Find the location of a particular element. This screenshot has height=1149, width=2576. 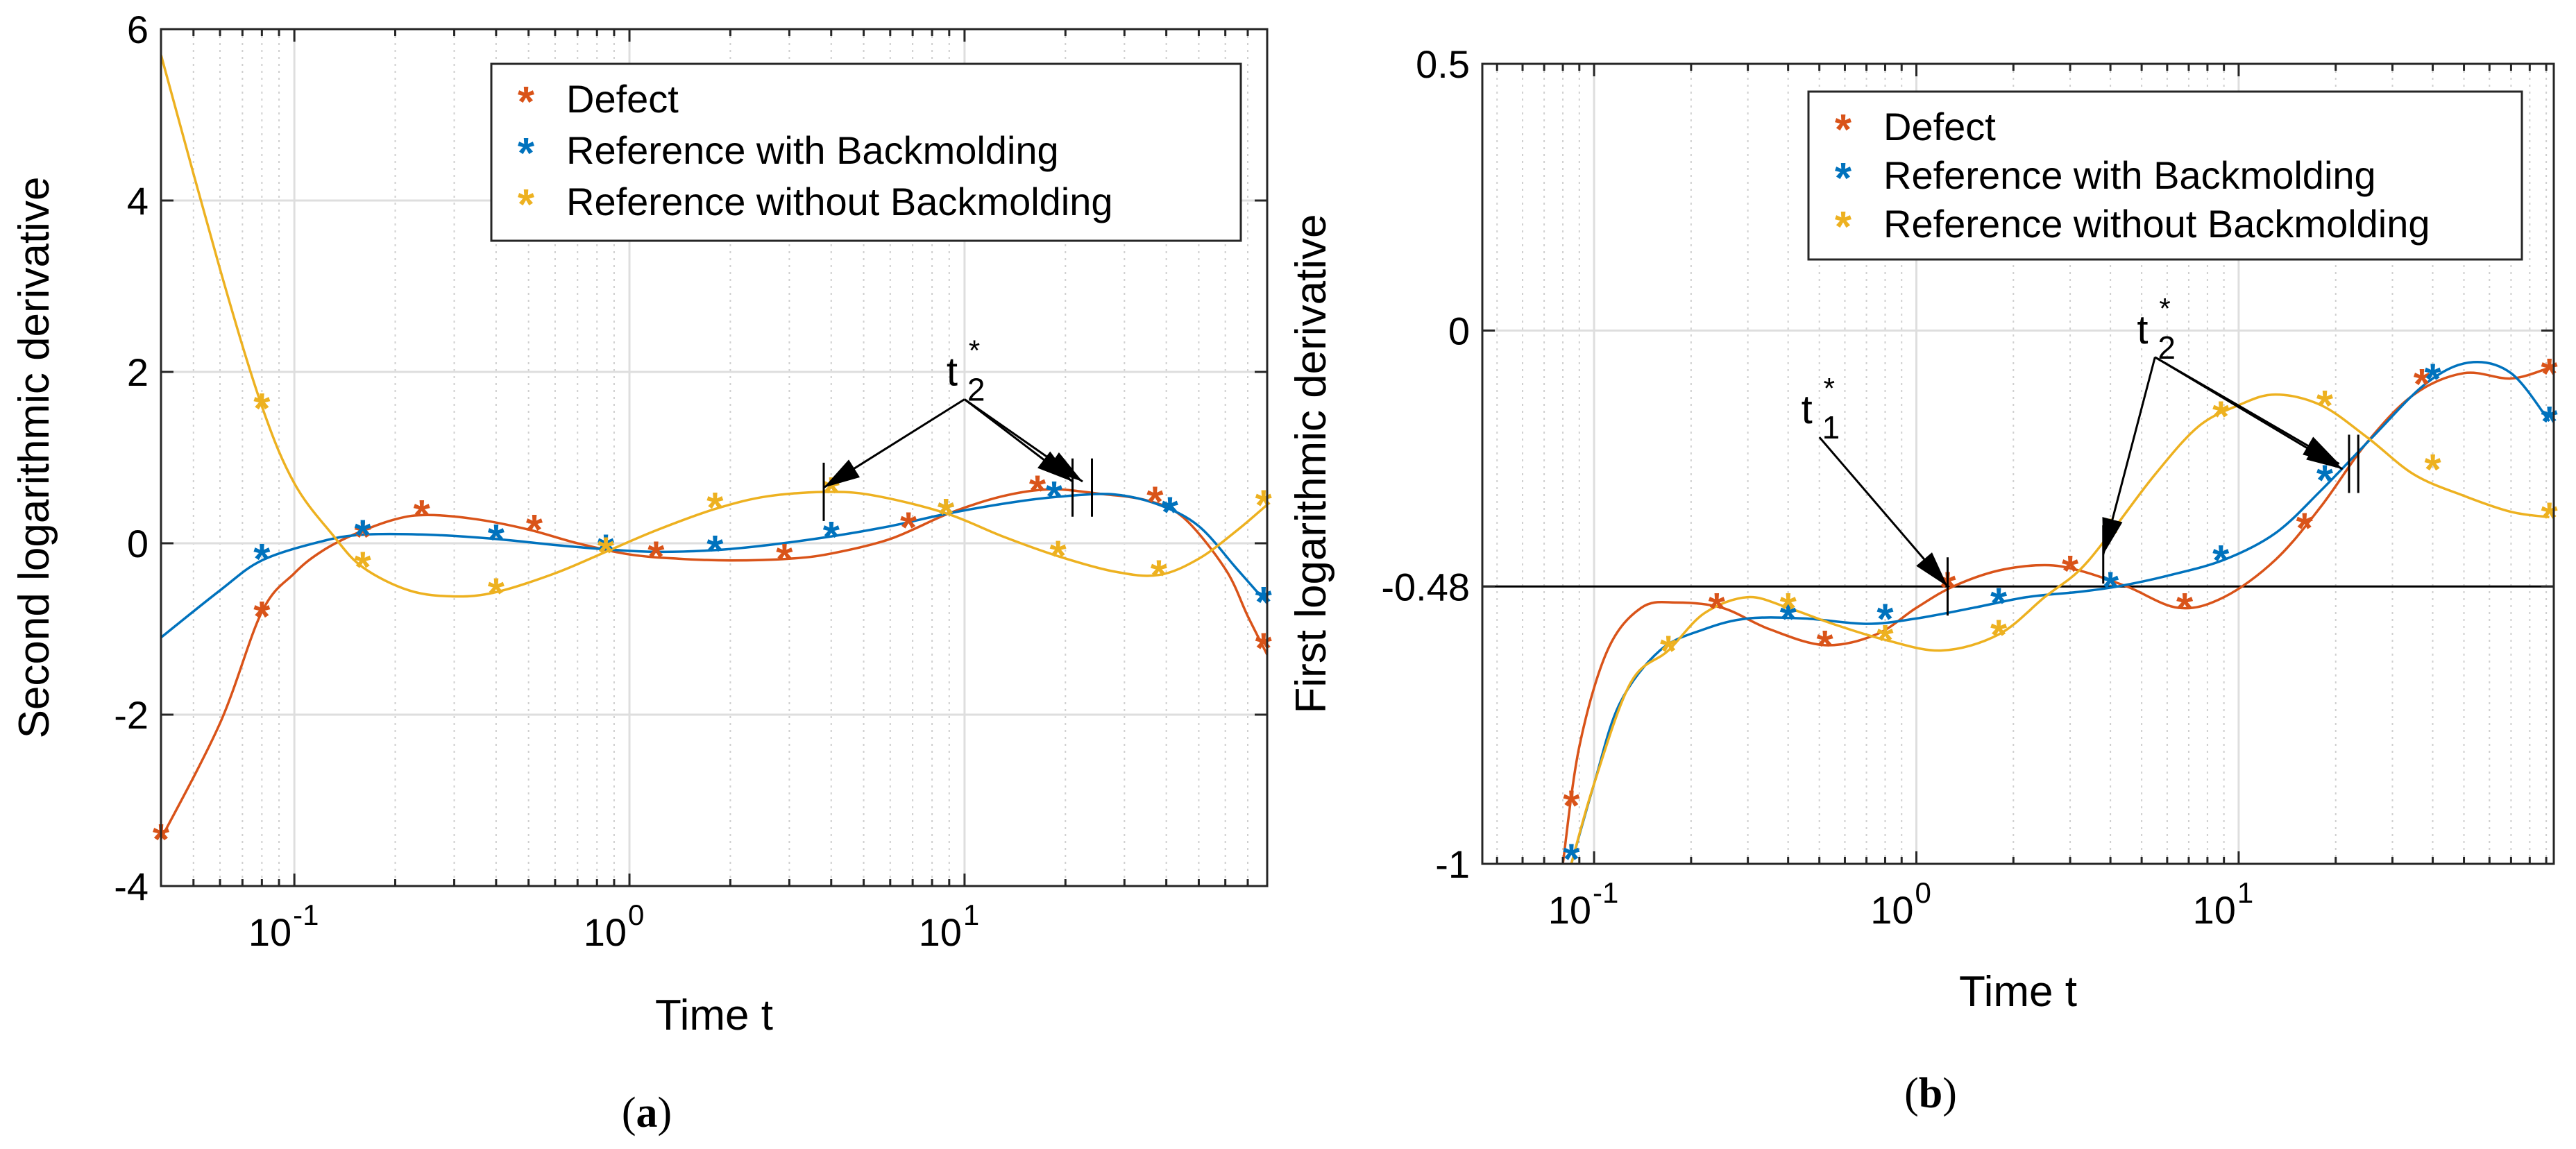

legend-label: Reference with Backmolding is located at coordinates (813, 150).